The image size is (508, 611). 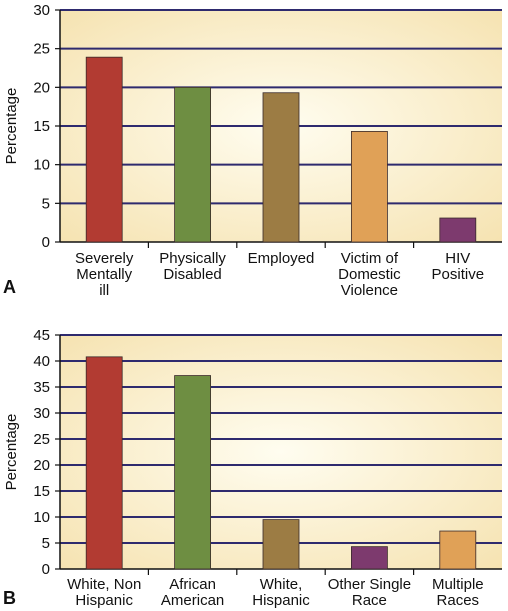 What do you see at coordinates (41, 361) in the screenshot?
I see `y-tick-label: 40` at bounding box center [41, 361].